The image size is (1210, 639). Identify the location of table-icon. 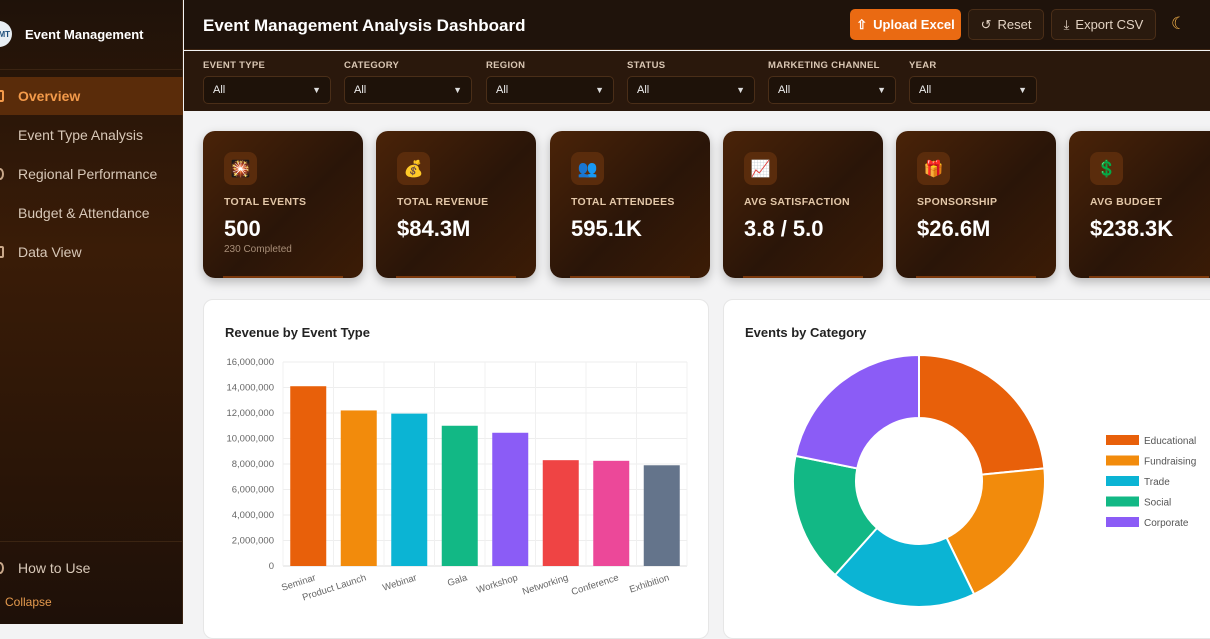
(2, 252).